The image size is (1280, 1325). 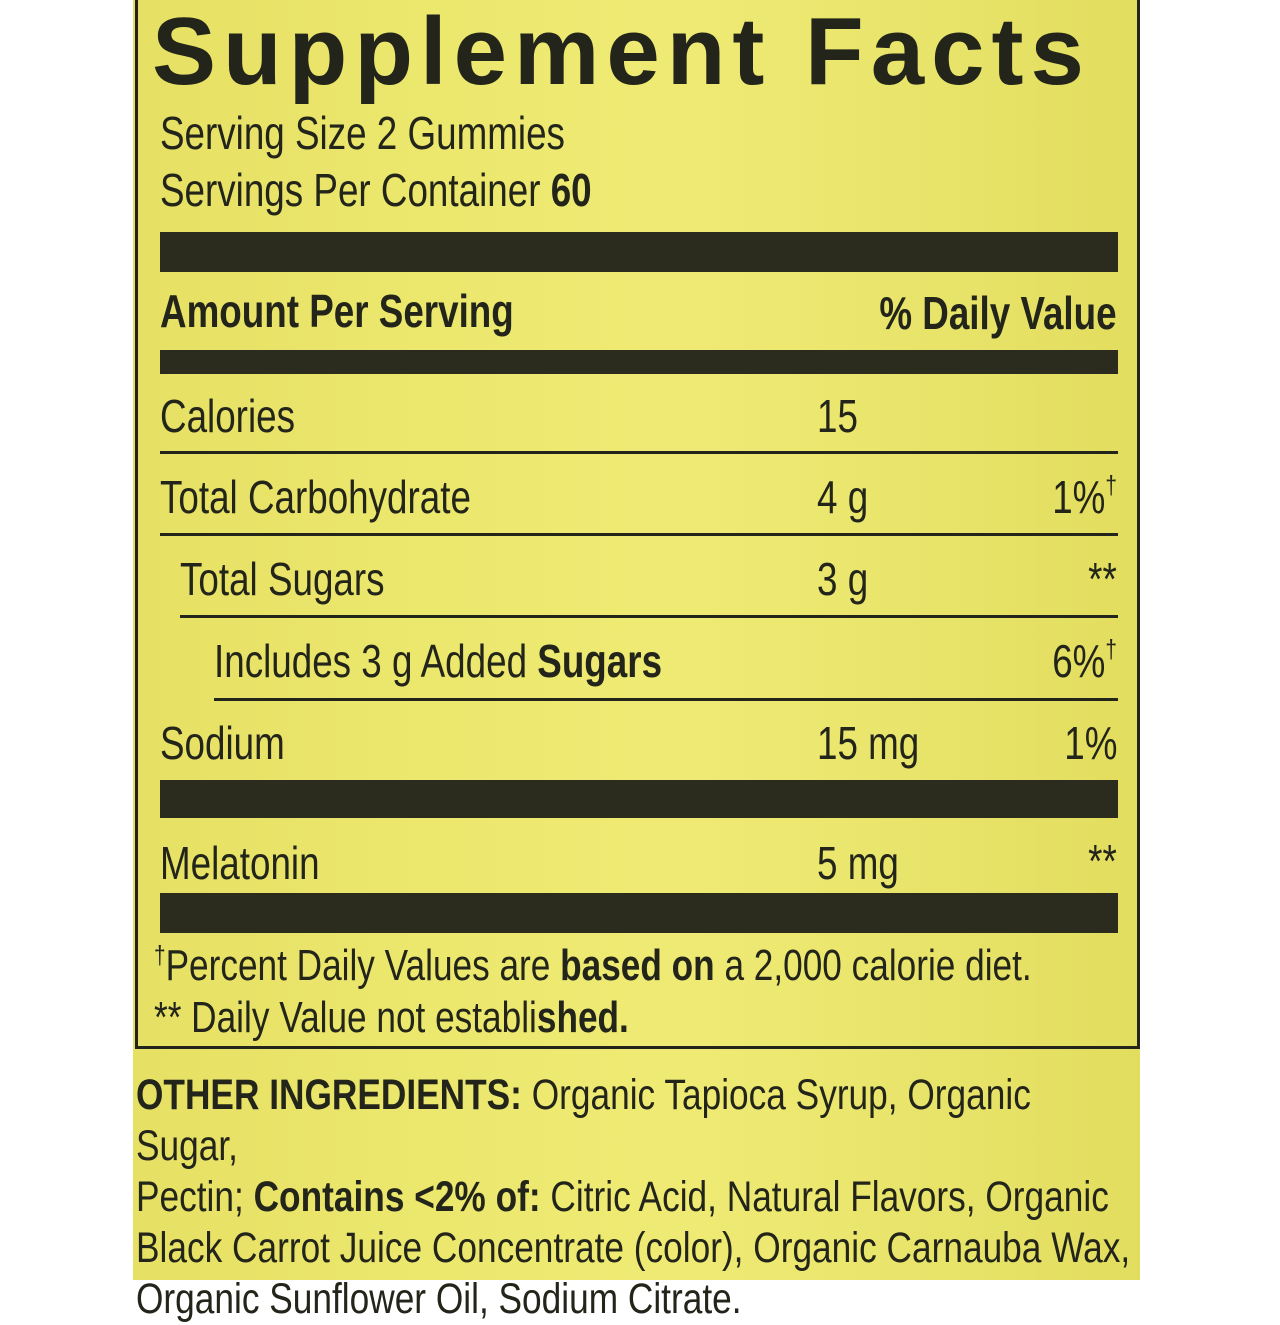 What do you see at coordinates (315, 497) in the screenshot?
I see `row-name: Total Carbohydrate` at bounding box center [315, 497].